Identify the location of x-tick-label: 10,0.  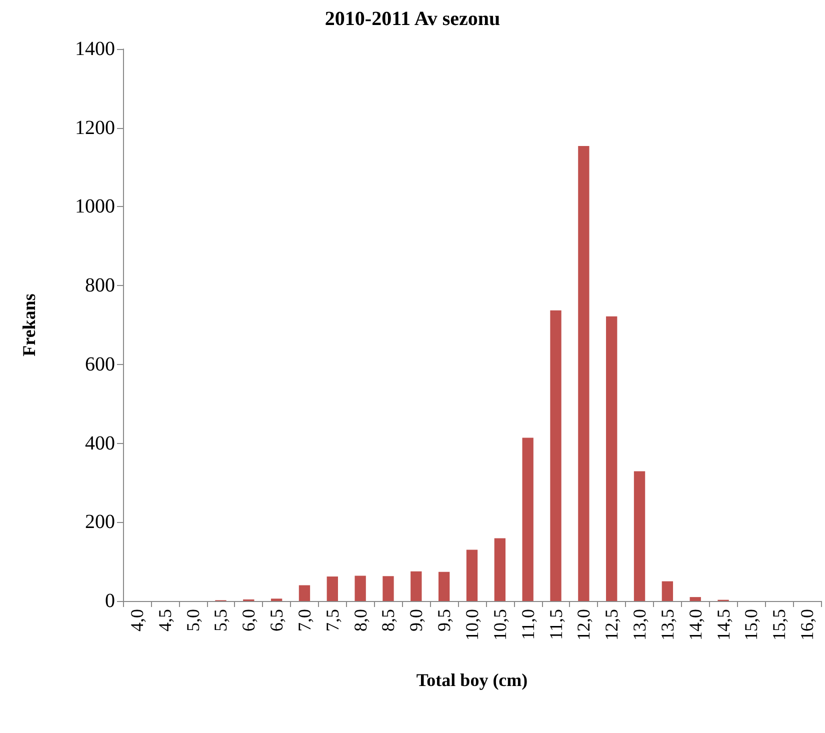
(472, 624).